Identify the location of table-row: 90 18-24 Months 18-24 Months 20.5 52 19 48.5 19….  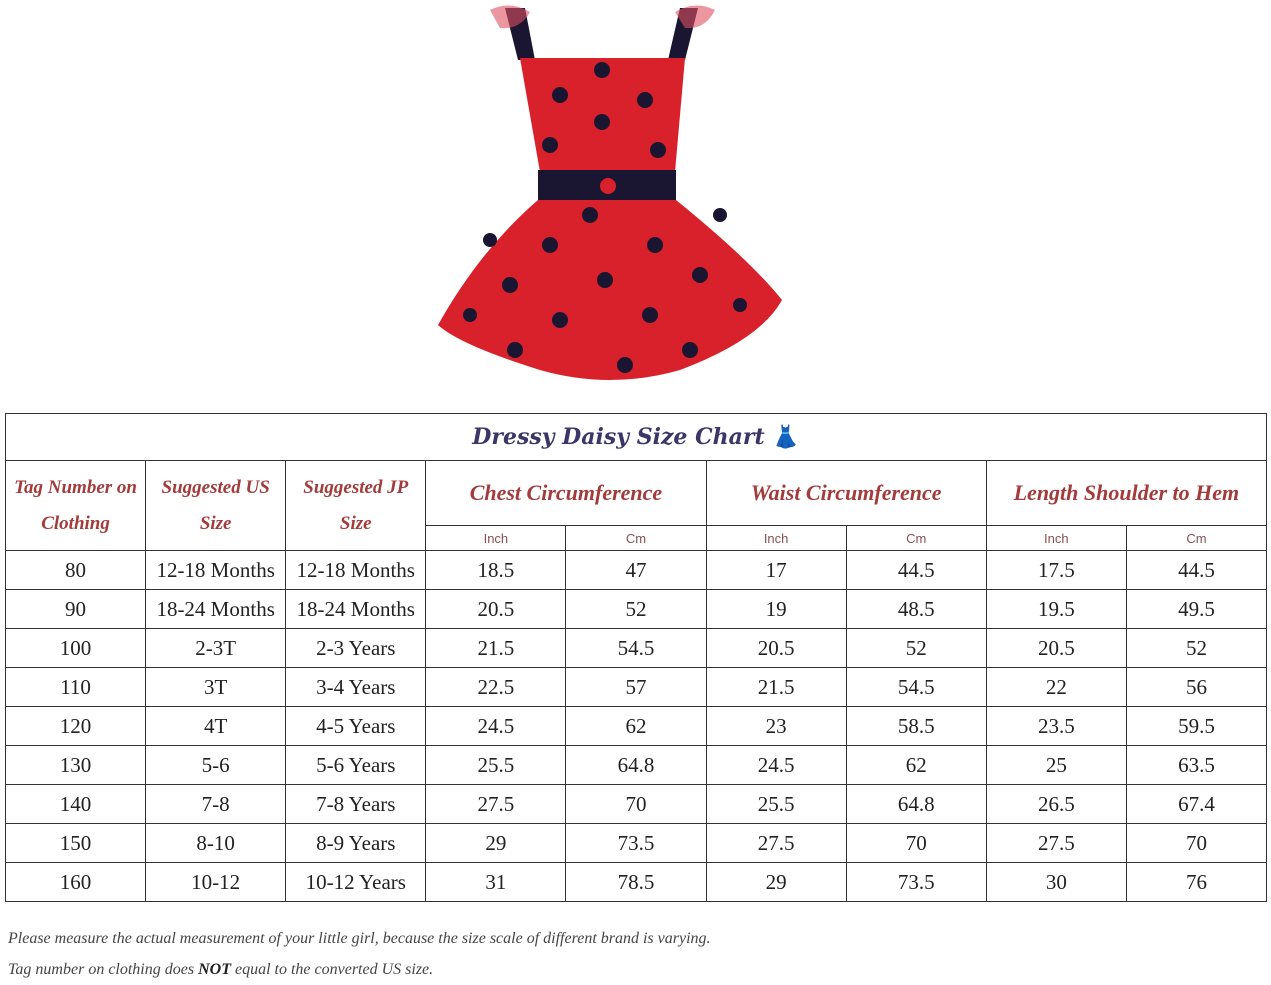
(636, 609).